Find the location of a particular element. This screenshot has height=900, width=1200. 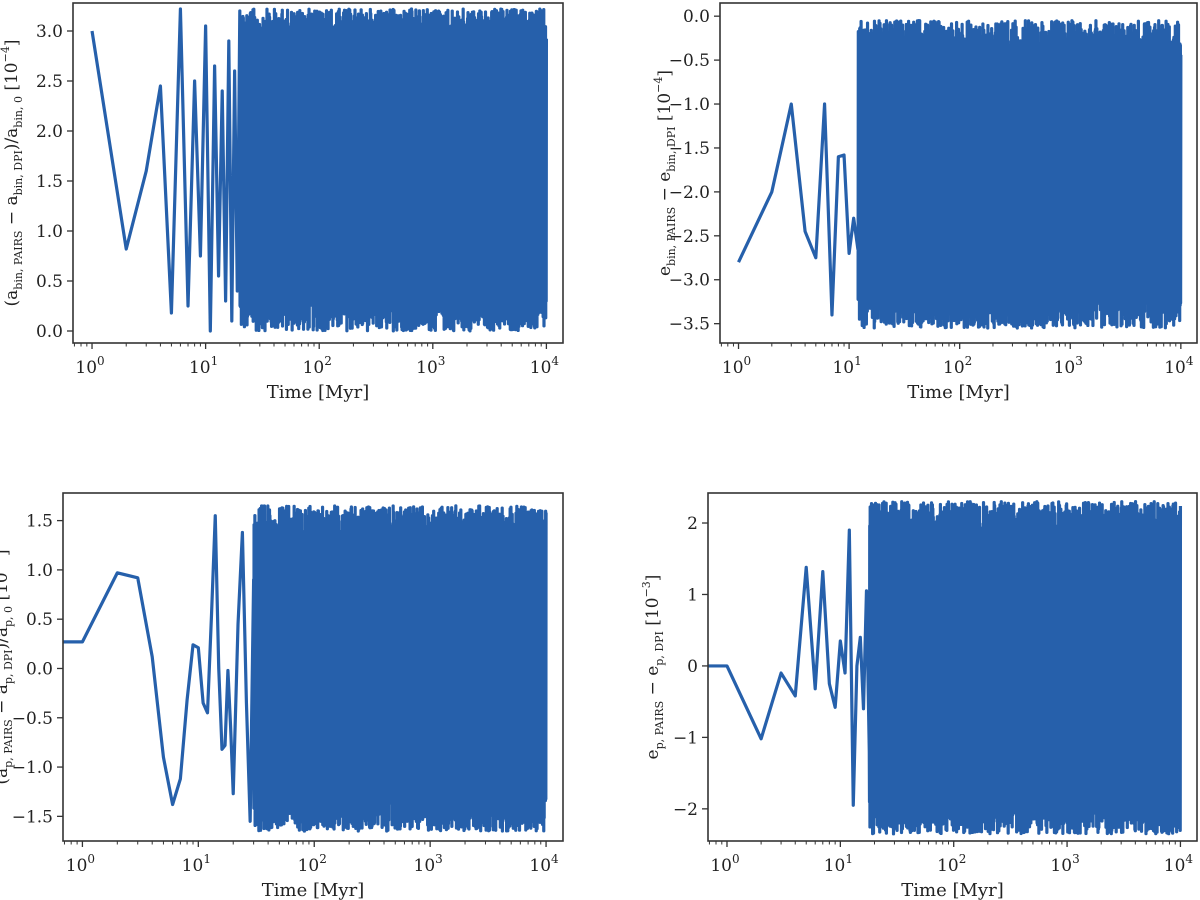

y-tick-label: 2 is located at coordinates (692, 524).